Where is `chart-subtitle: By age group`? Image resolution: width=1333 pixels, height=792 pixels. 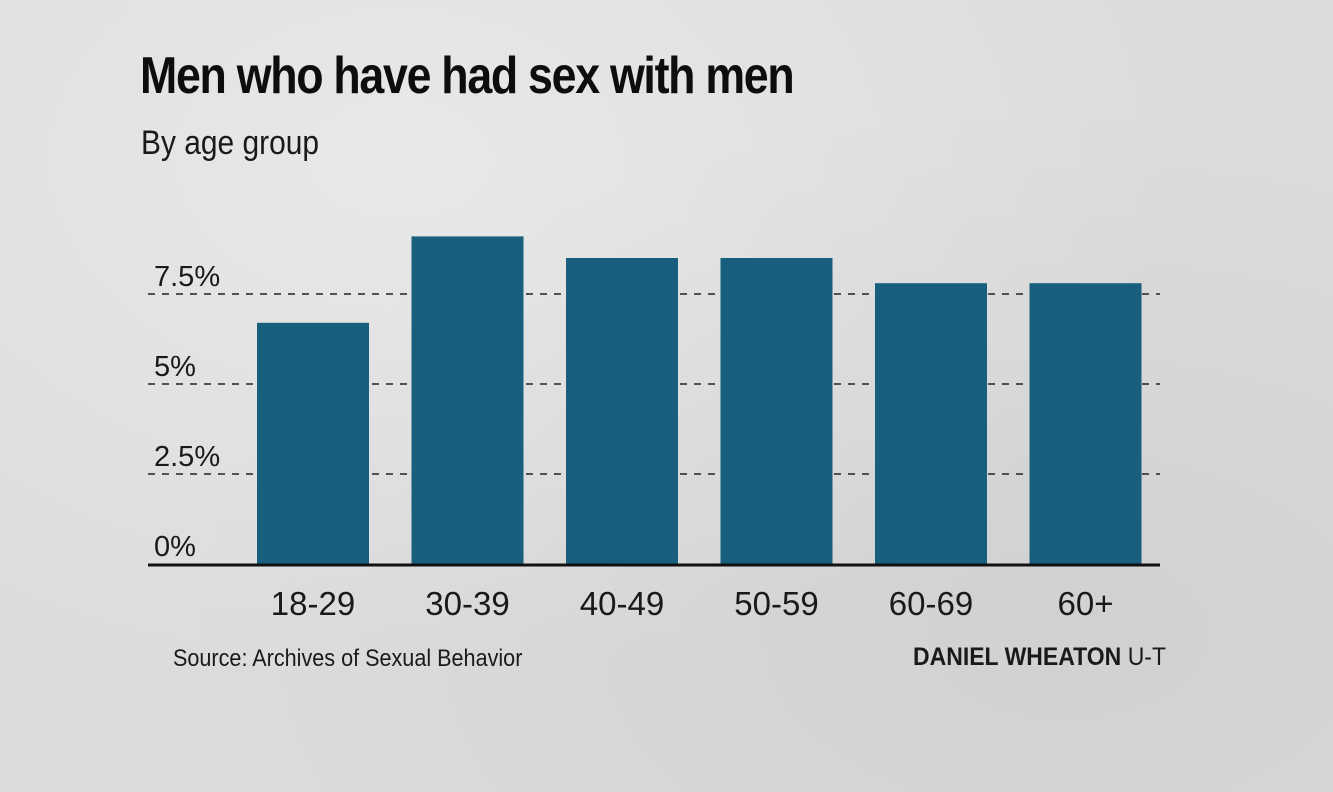 chart-subtitle: By age group is located at coordinates (230, 143).